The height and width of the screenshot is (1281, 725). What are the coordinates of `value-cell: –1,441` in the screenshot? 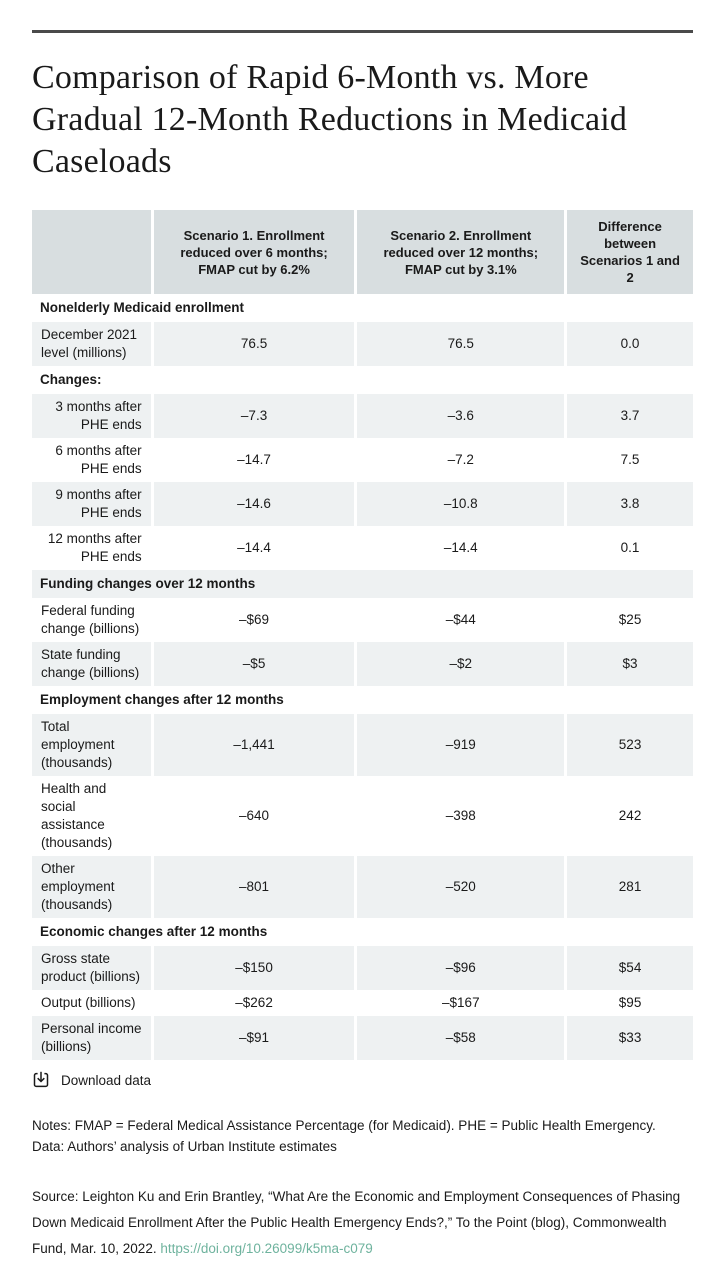 It's located at (254, 745).